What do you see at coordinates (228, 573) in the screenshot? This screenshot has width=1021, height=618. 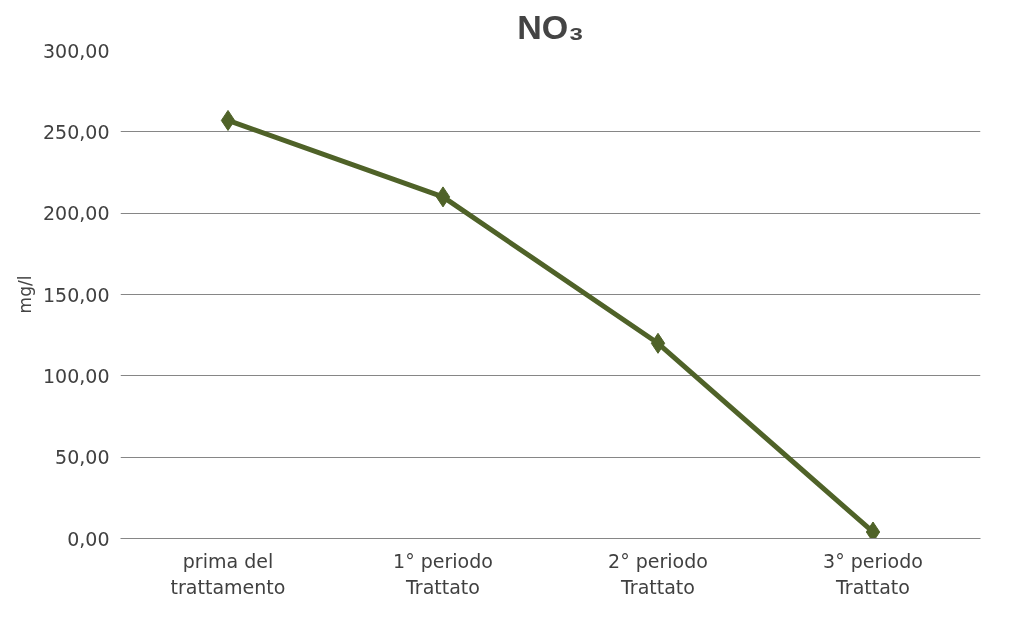 I see `x-tick-label: prima del trattamento` at bounding box center [228, 573].